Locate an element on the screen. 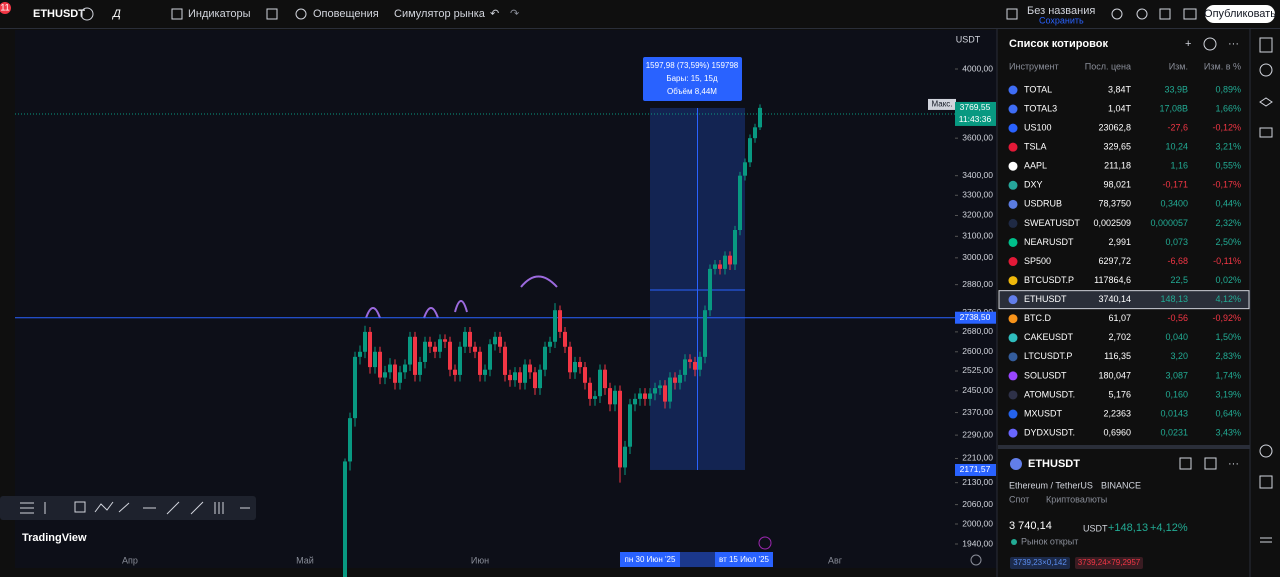 This screenshot has width=1280, height=577. details-change: +148,13 is located at coordinates (1128, 528).